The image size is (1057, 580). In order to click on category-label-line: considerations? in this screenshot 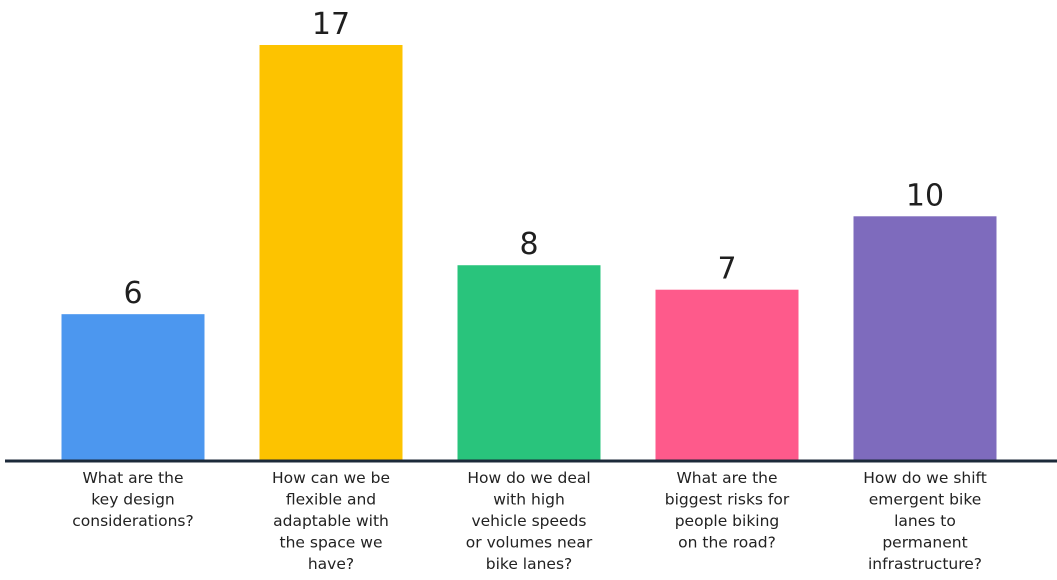, I will do `click(132, 521)`.